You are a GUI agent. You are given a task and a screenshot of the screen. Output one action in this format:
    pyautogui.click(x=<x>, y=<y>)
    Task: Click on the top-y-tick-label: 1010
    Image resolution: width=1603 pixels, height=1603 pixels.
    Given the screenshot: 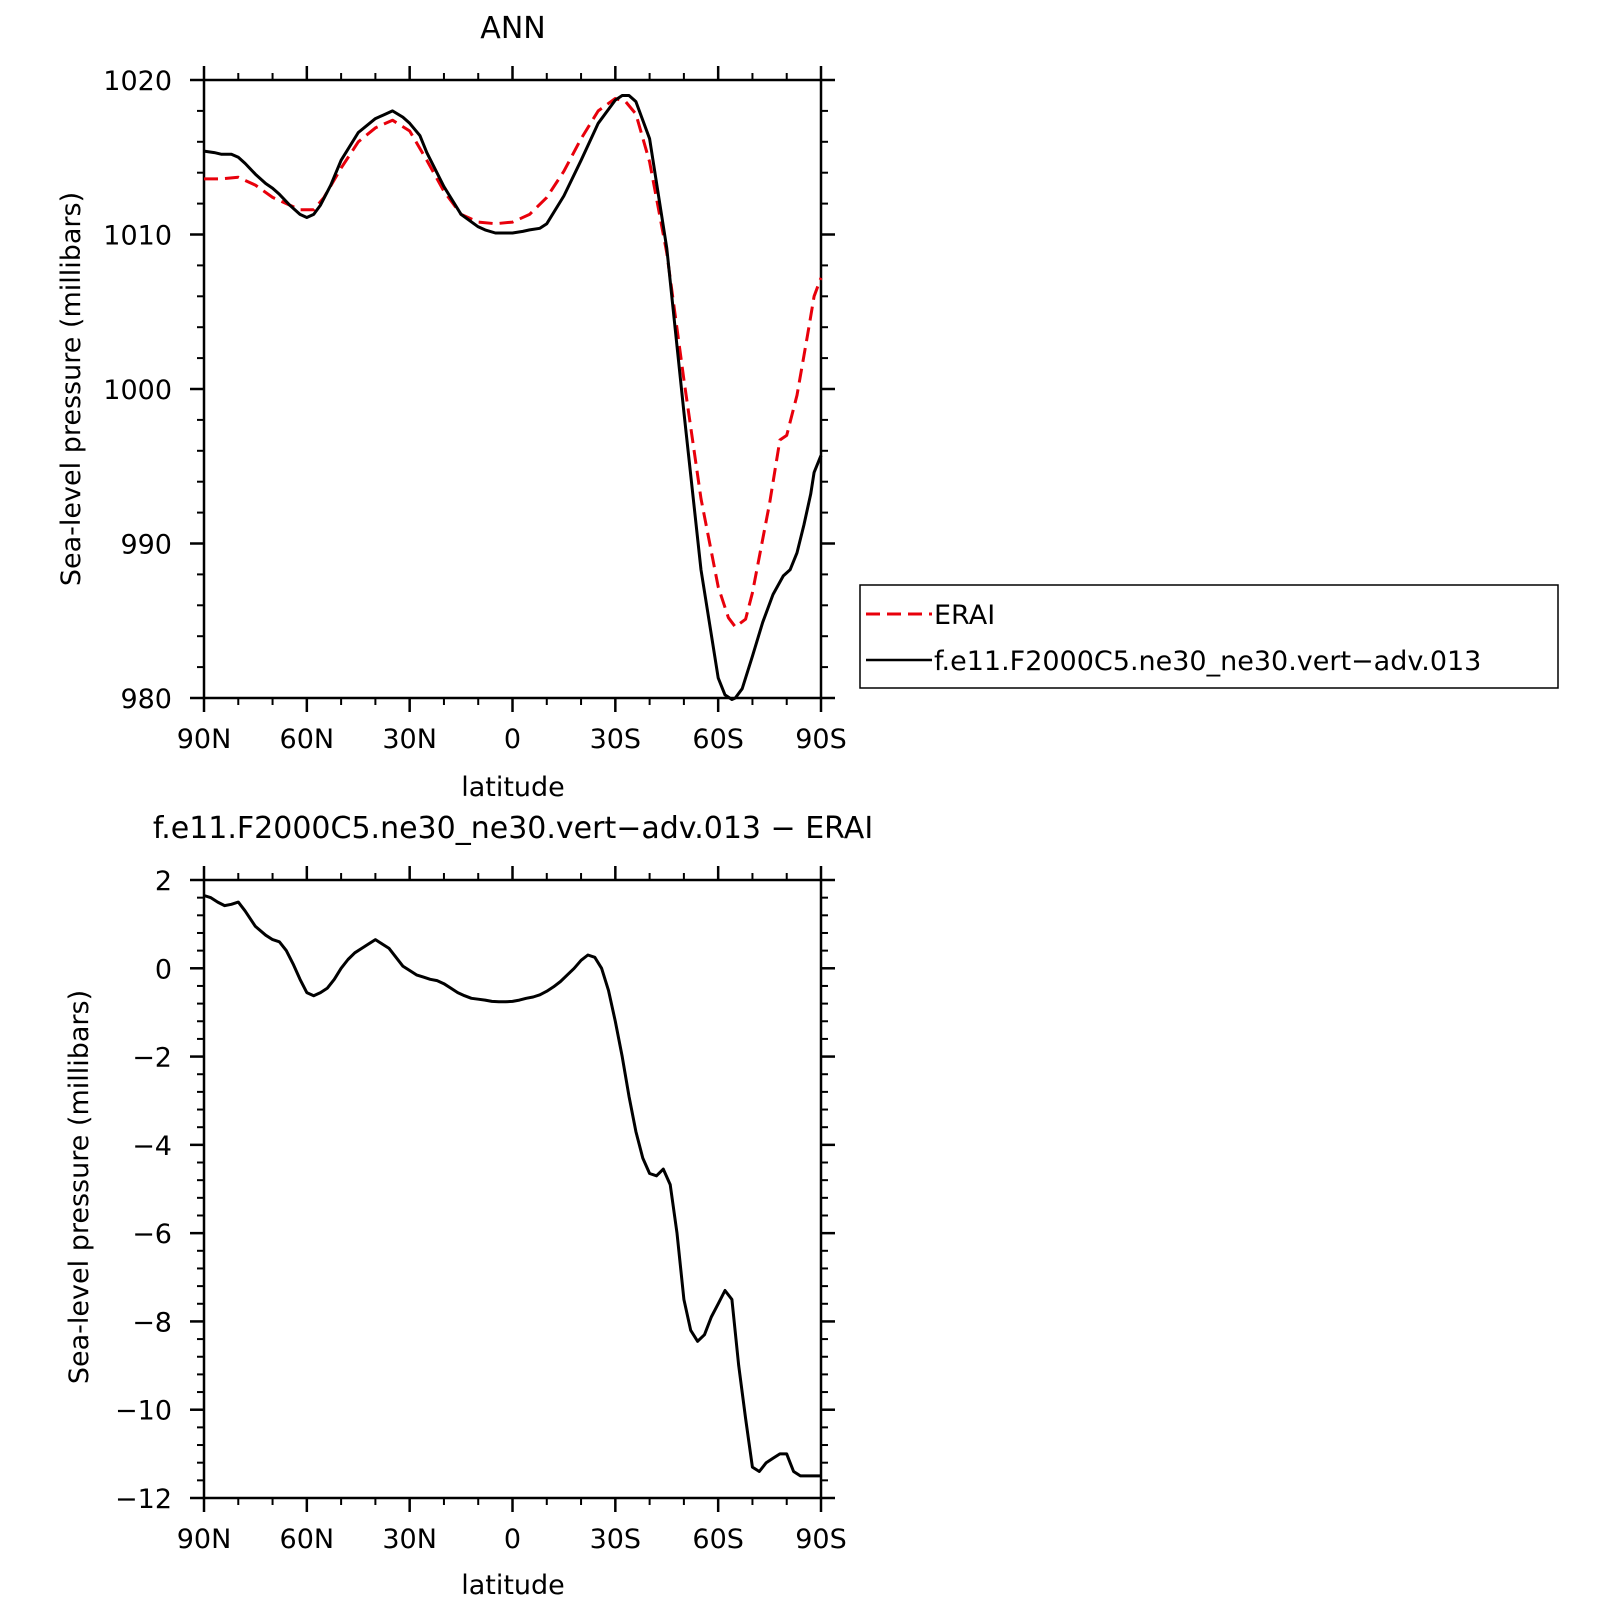 What is the action you would take?
    pyautogui.click(x=137, y=236)
    